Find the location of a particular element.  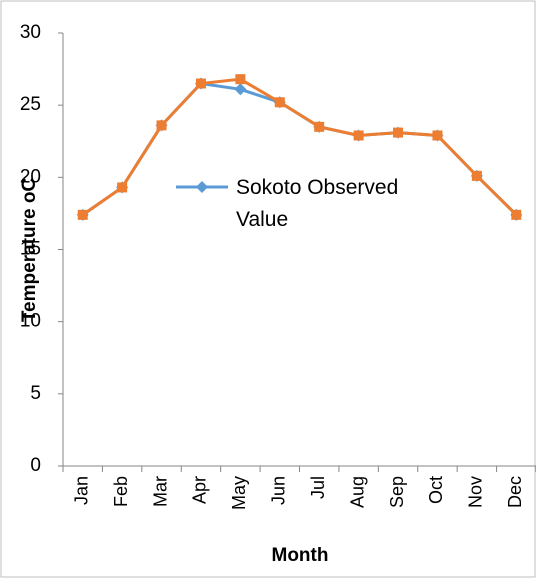

legend-marker is located at coordinates (202, 187).